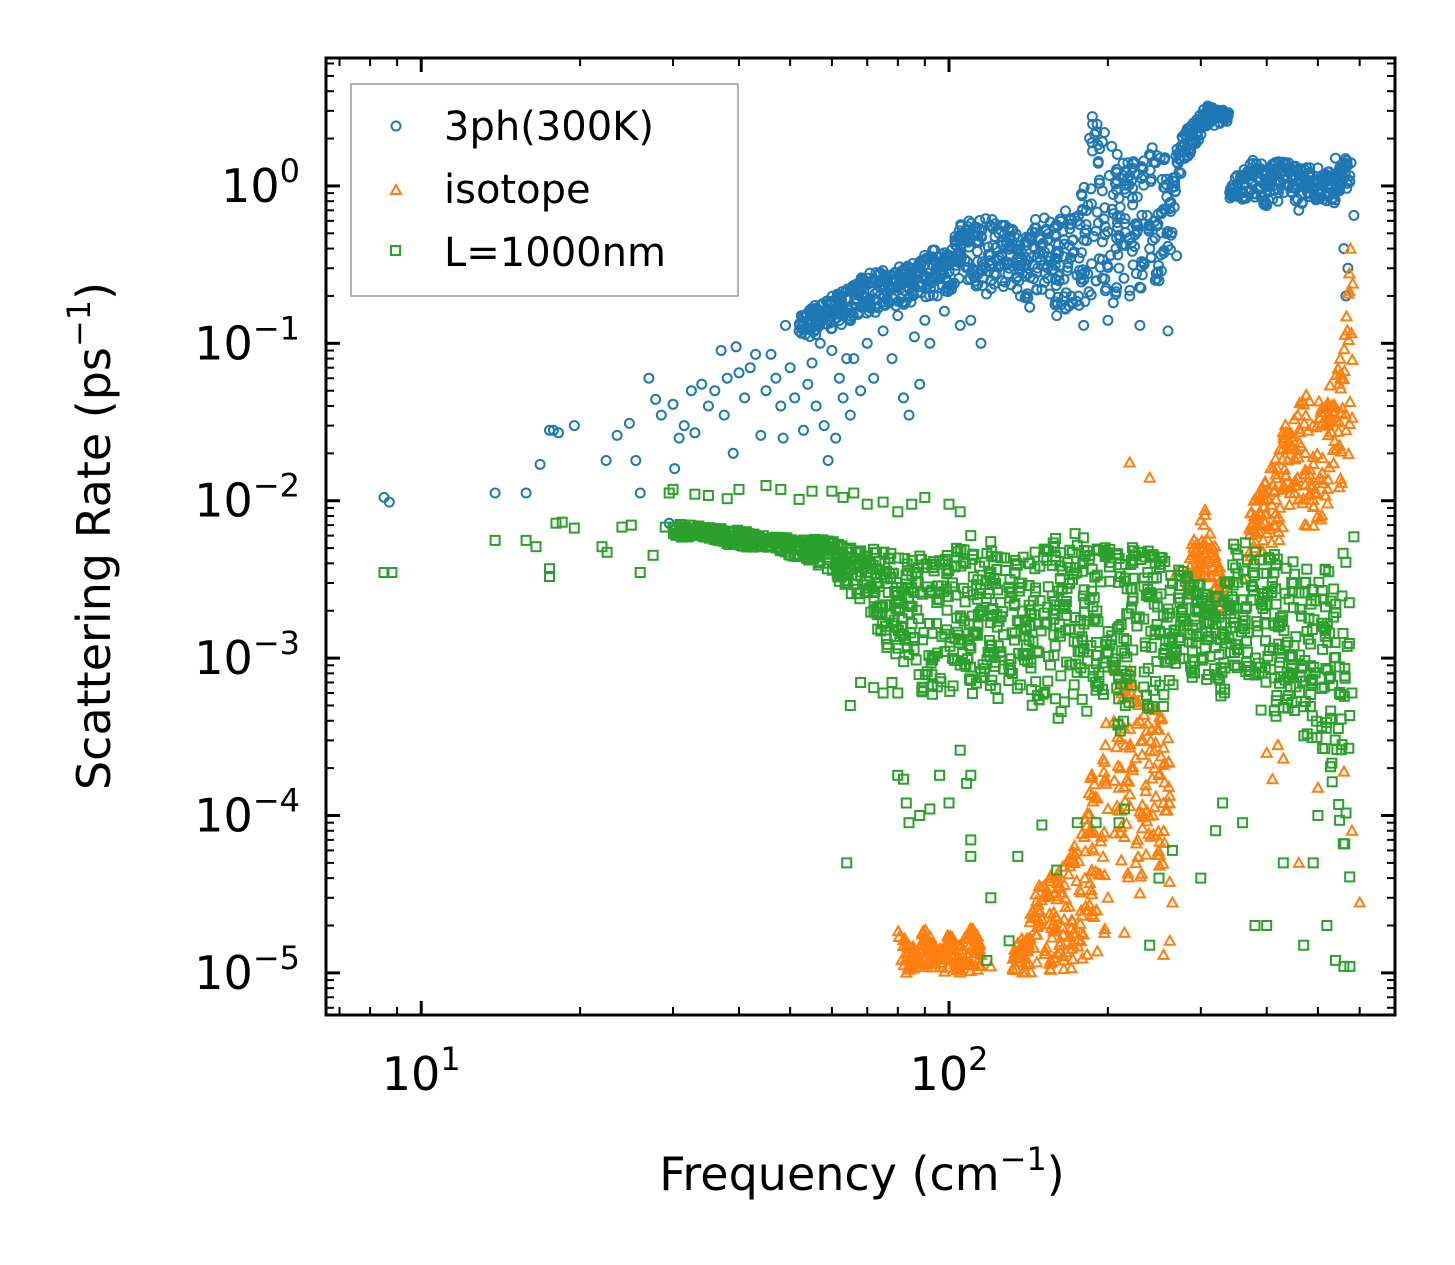  I want to click on y-tick-label: 100, so click(260, 182).